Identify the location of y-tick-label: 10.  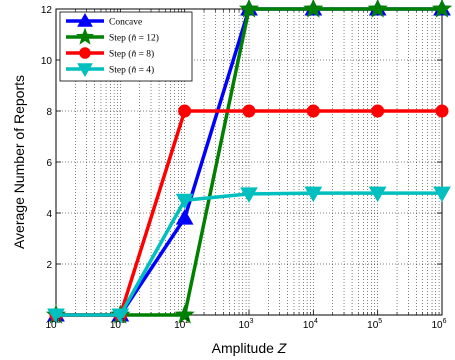
(47, 61).